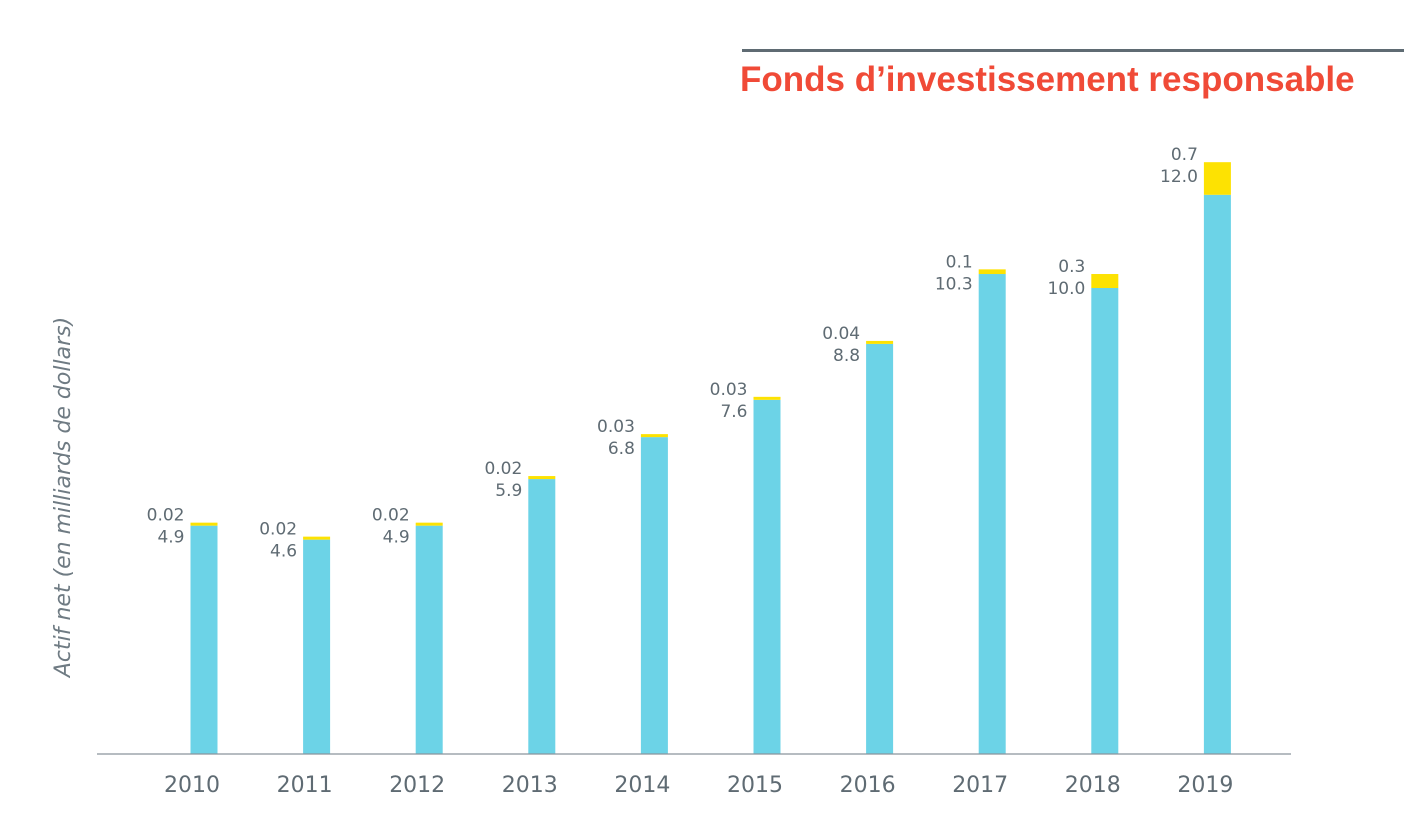 The width and height of the screenshot is (1404, 834). What do you see at coordinates (767, 576) in the screenshot?
I see `bar-main-2015` at bounding box center [767, 576].